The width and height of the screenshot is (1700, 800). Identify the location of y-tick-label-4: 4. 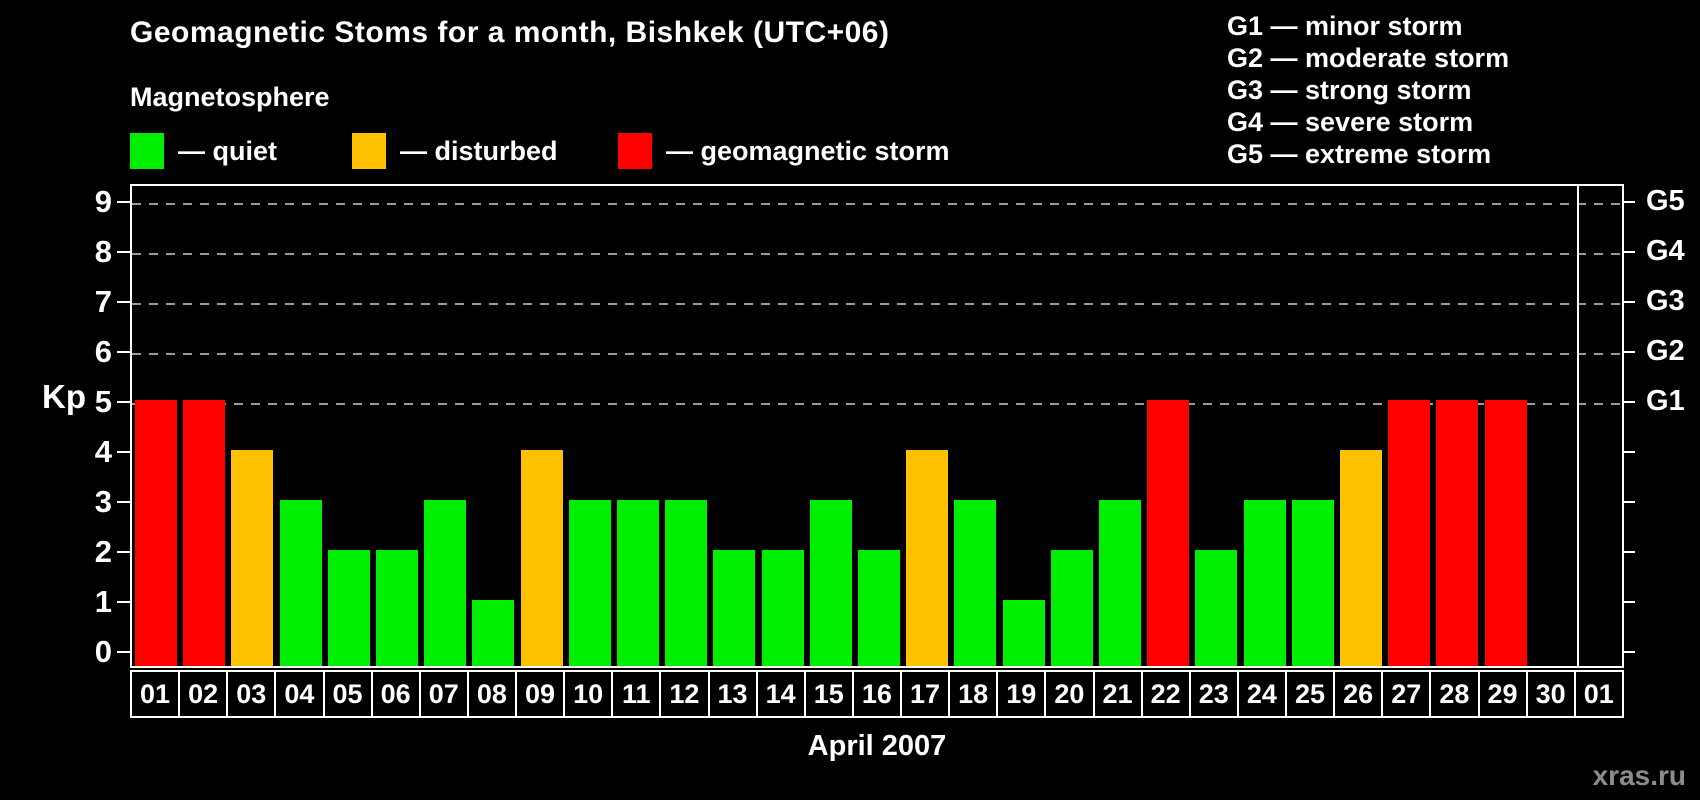
(103, 451).